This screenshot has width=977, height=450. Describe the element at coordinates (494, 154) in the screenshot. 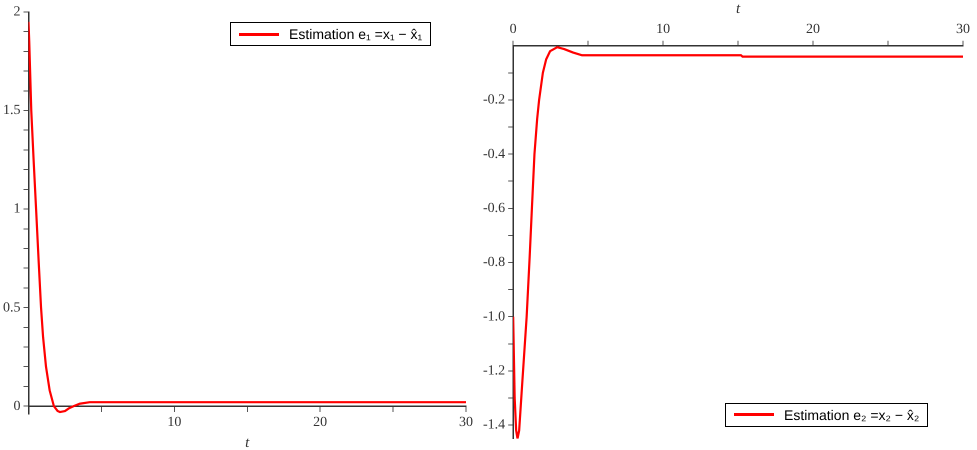

I see `y-tick-label: -0.4` at that location.